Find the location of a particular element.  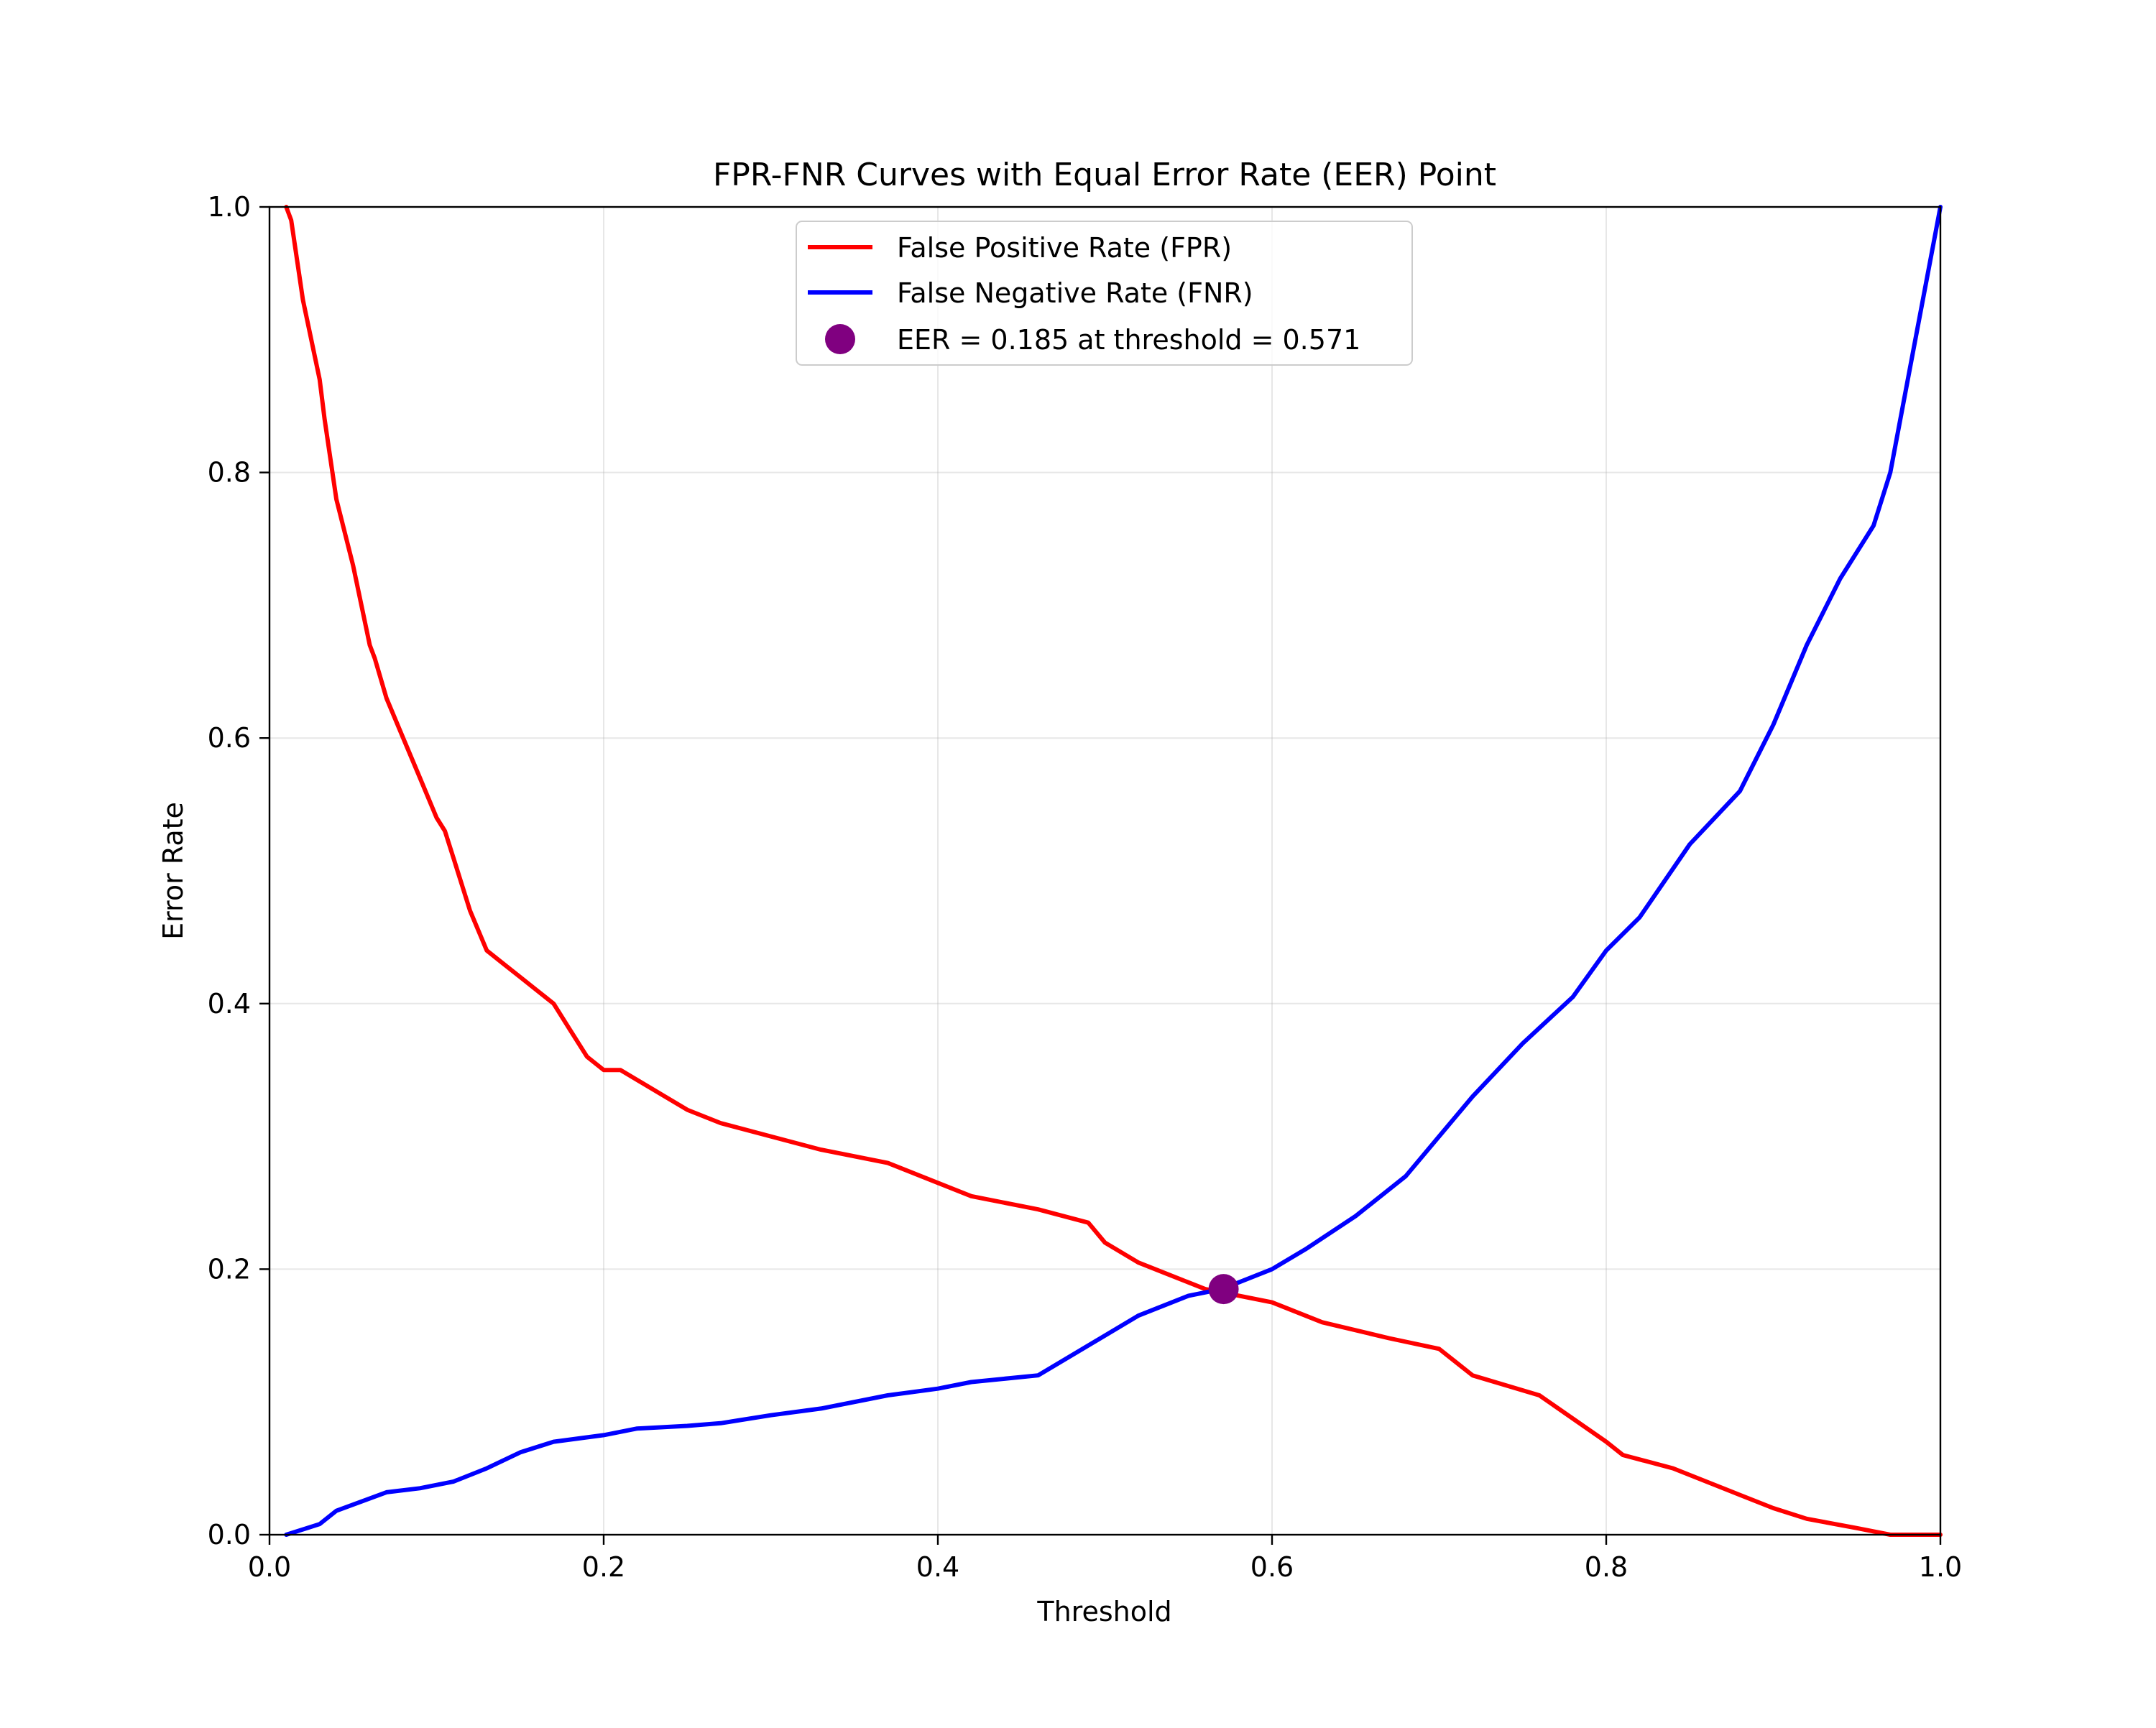

y-axis-label: Error Rate is located at coordinates (173, 871).